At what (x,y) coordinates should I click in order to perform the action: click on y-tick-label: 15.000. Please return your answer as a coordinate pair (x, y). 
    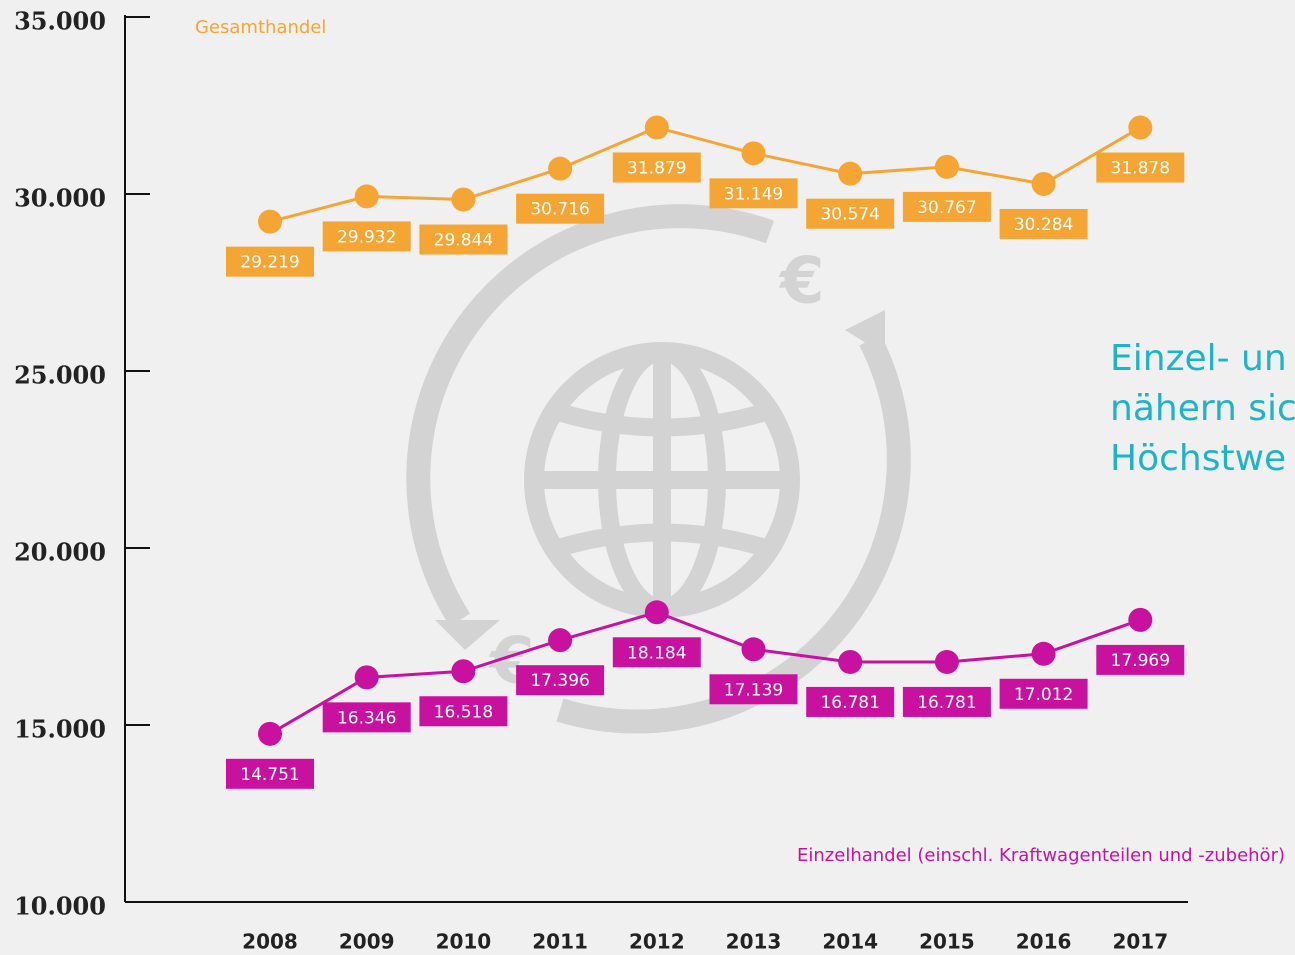
    Looking at the image, I should click on (60, 729).